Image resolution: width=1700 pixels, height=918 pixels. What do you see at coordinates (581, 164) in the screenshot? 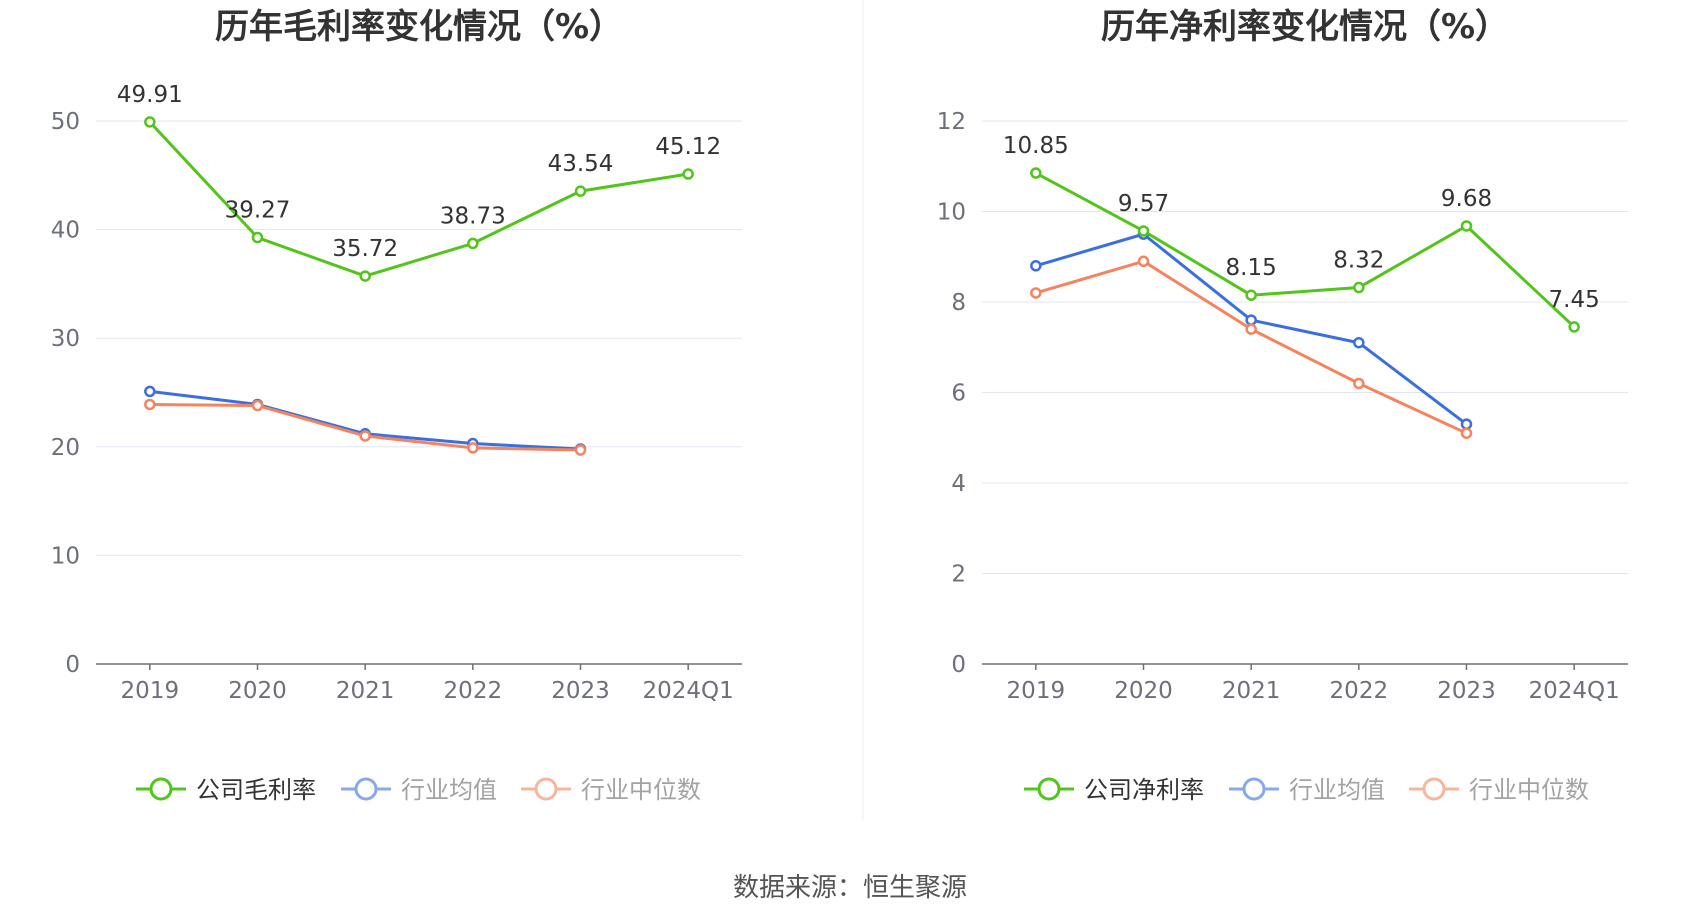
I see `data-label: 43.54` at bounding box center [581, 164].